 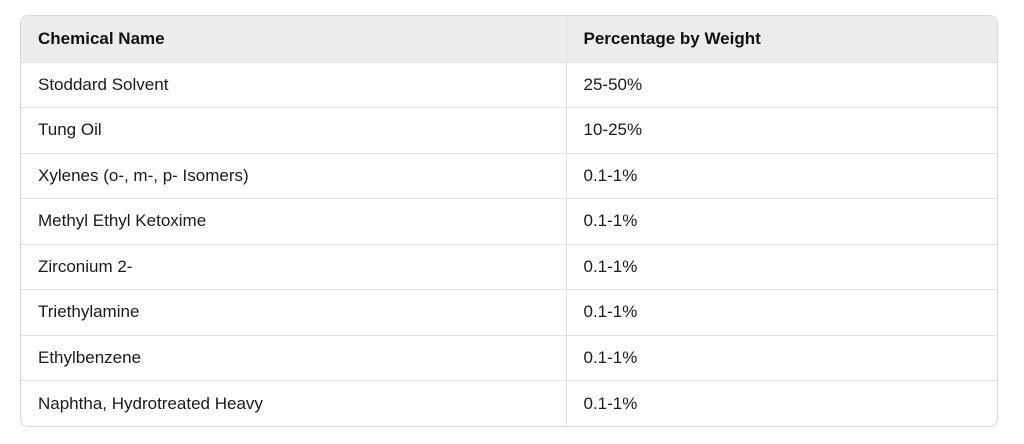 What do you see at coordinates (781, 85) in the screenshot?
I see `percentage-cell: 25-50%` at bounding box center [781, 85].